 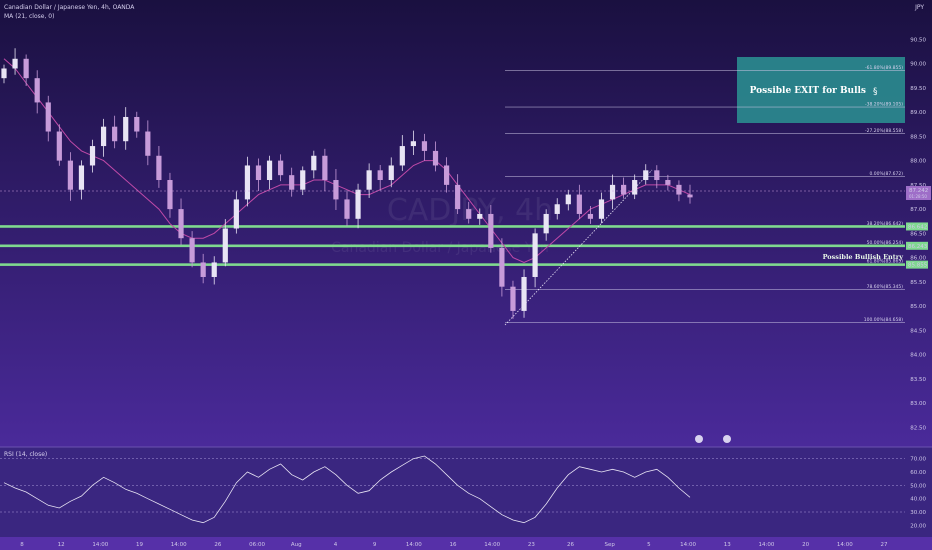 I want to click on price-tick-label: 88.00, so click(x=918, y=162).